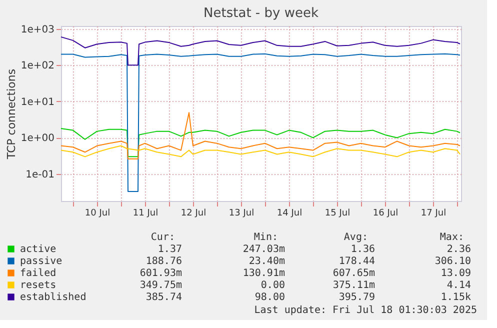 The height and width of the screenshot is (328, 497). Describe the element at coordinates (452, 261) in the screenshot. I see `text: 306.10` at that location.